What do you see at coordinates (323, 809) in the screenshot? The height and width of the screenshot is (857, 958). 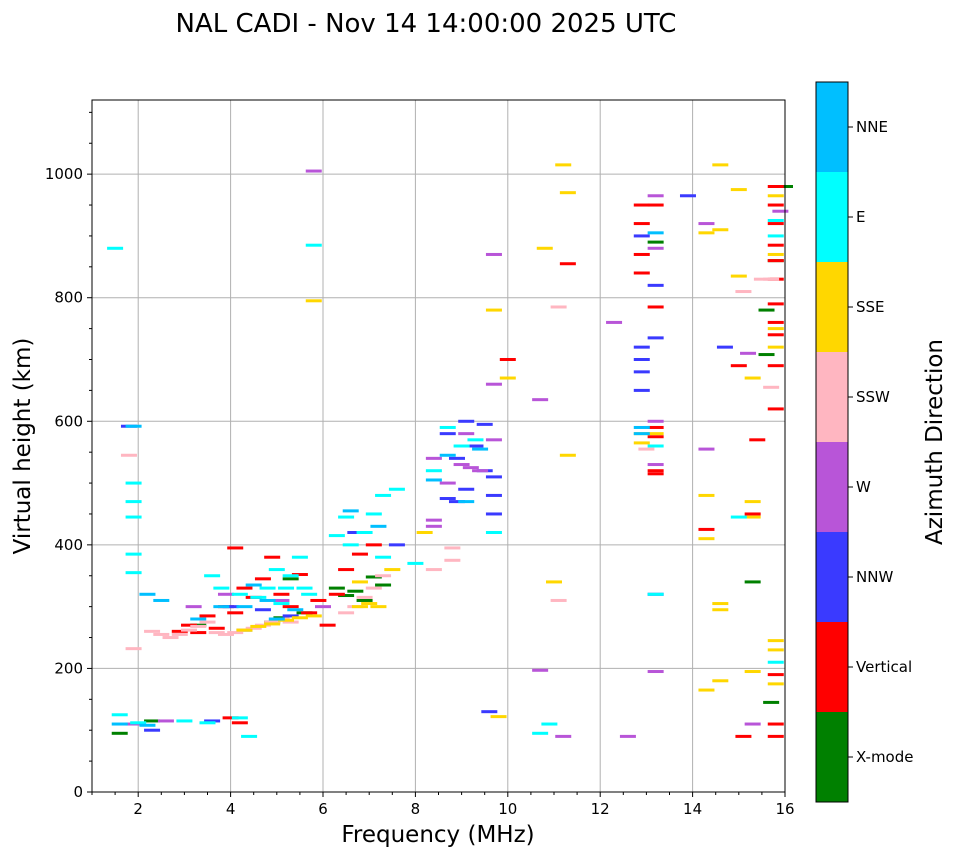 I see `x-tick-label: 6` at bounding box center [323, 809].